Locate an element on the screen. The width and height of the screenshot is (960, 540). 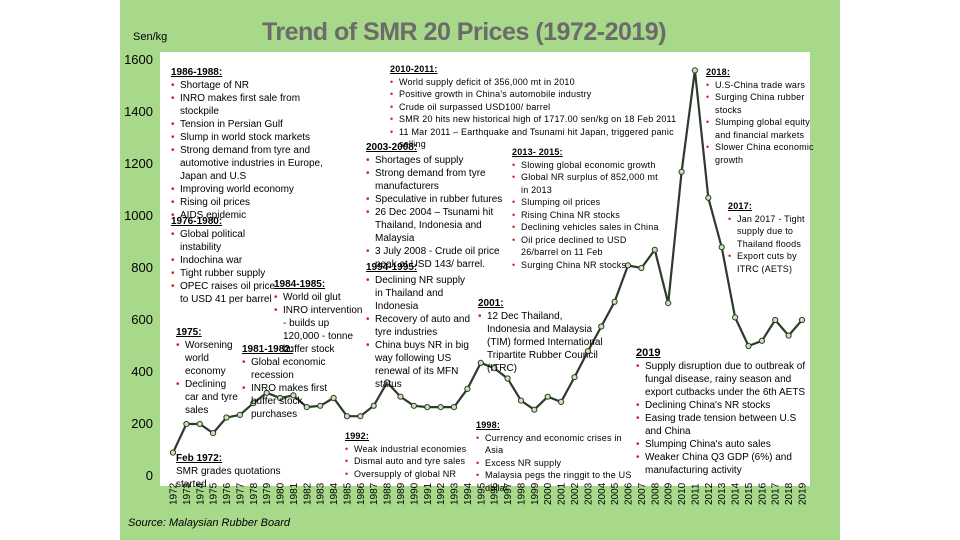
annotation-heading: 2017: is located at coordinates (740, 206).